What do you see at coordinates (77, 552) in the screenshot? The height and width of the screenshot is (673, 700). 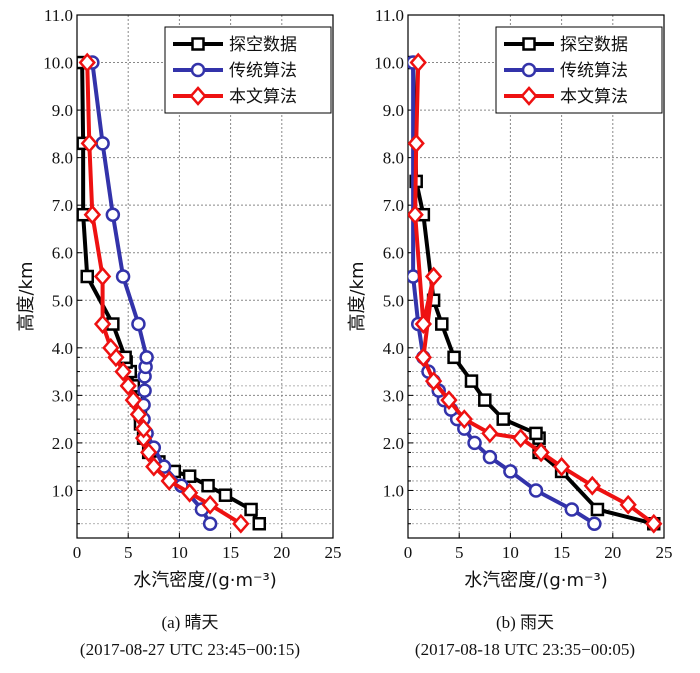 I see `x-tick-label: 0` at bounding box center [77, 552].